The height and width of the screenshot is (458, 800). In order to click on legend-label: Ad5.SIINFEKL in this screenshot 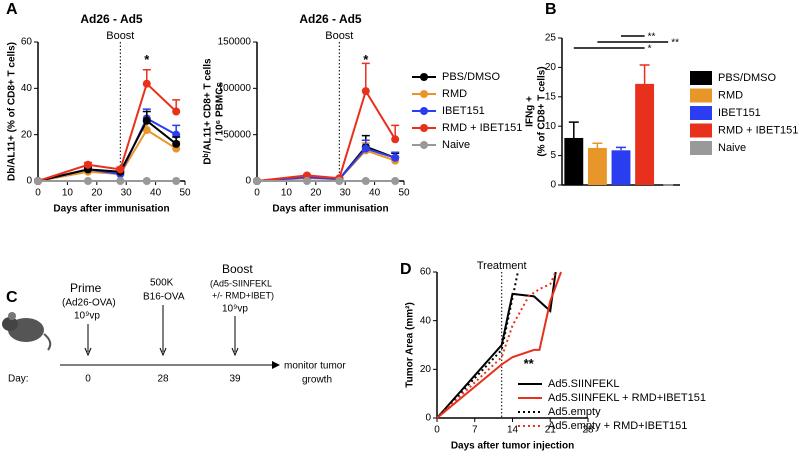, I will do `click(584, 384)`.